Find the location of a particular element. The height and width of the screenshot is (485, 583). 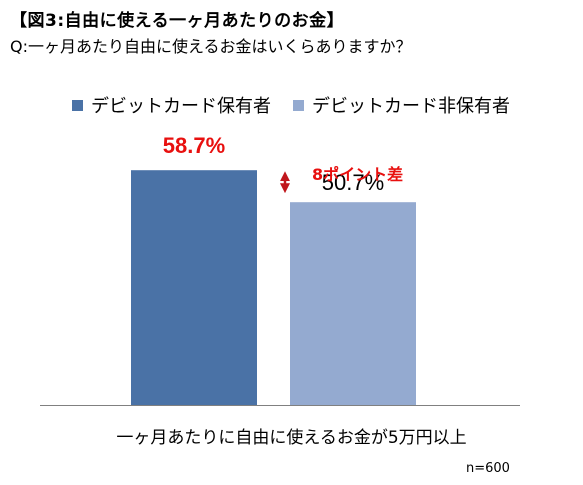

category-label: 一ヶ月あたりに自由に使えるお金が5万円以上 is located at coordinates (291, 438).